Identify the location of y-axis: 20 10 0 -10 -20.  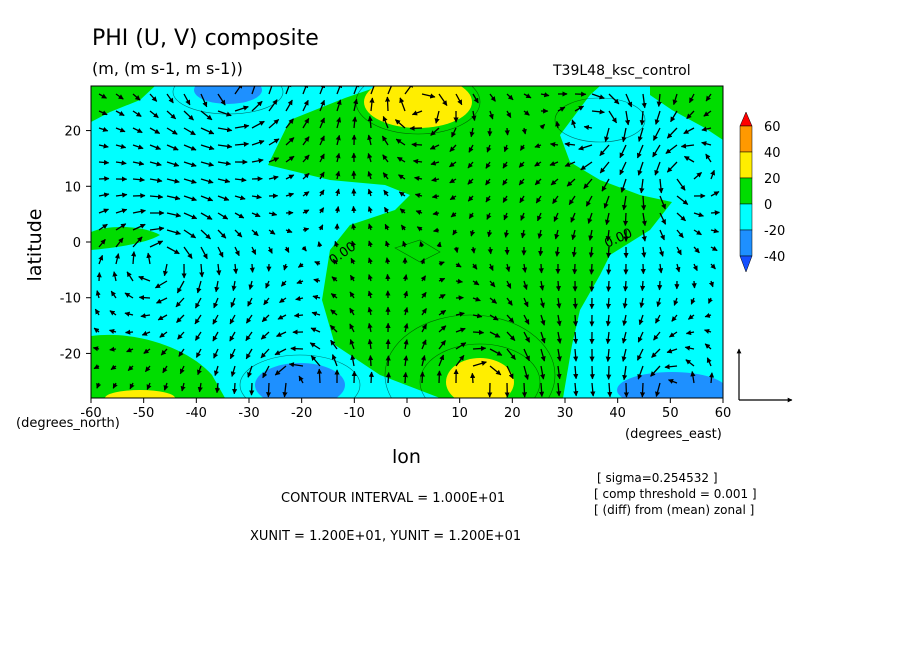
(75, 243).